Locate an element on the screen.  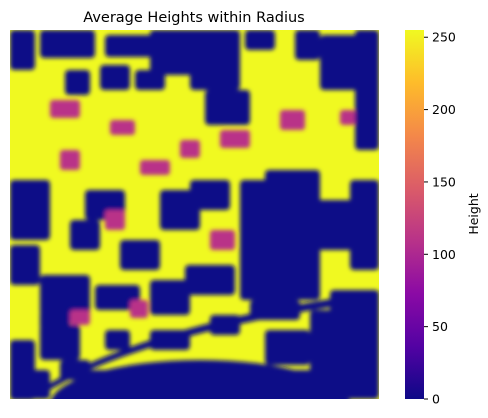
colorbar-tick-label: 200 is located at coordinates (444, 109).